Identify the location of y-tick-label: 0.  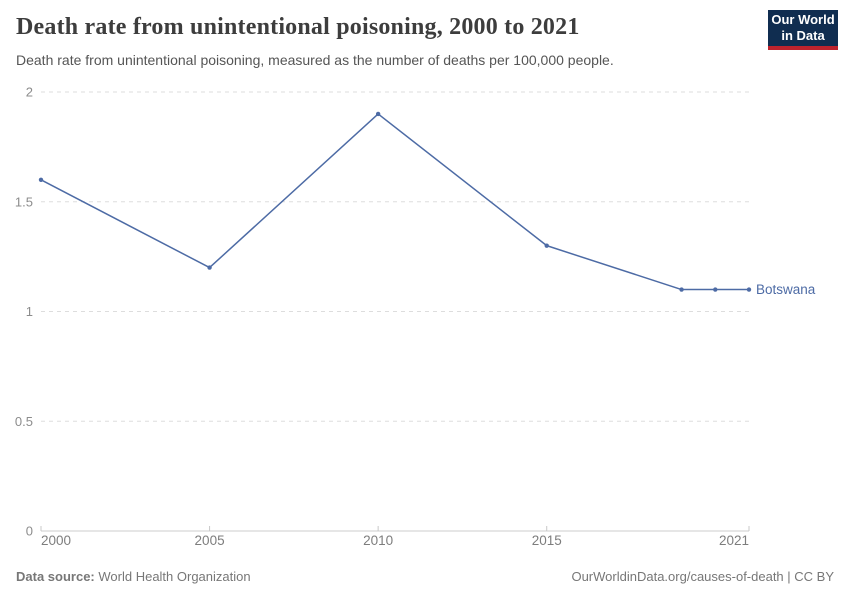
(29, 531).